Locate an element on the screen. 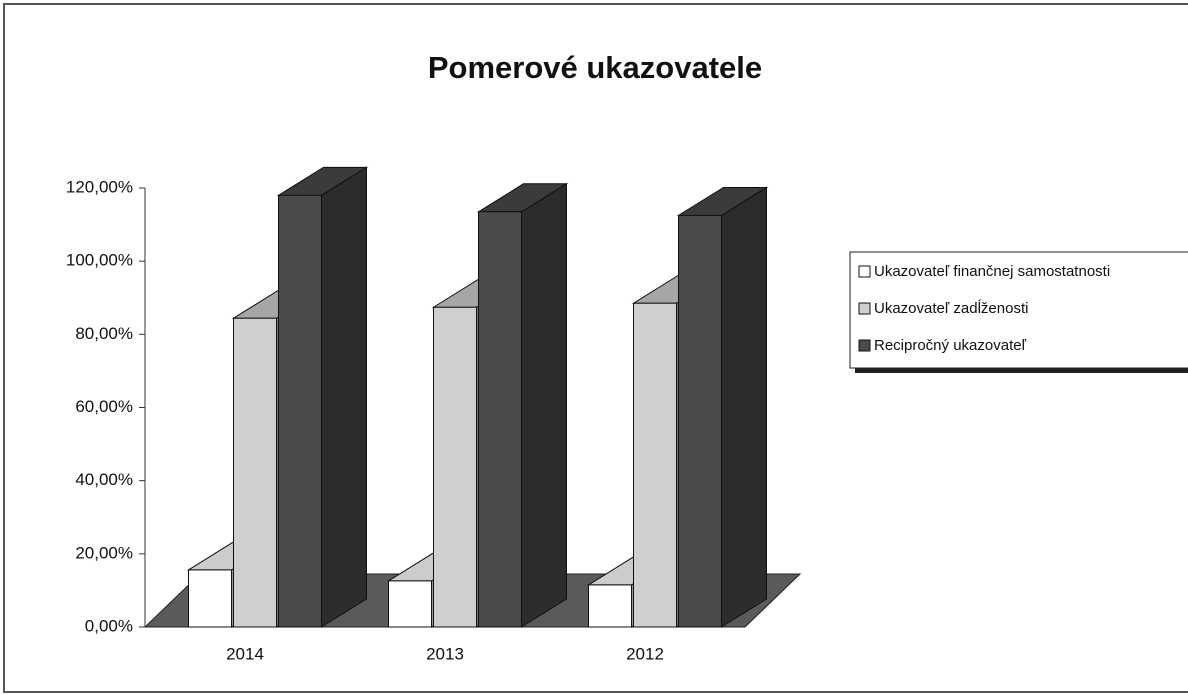 Image resolution: width=1188 pixels, height=695 pixels. y-tick-label: 40,00% is located at coordinates (104, 479).